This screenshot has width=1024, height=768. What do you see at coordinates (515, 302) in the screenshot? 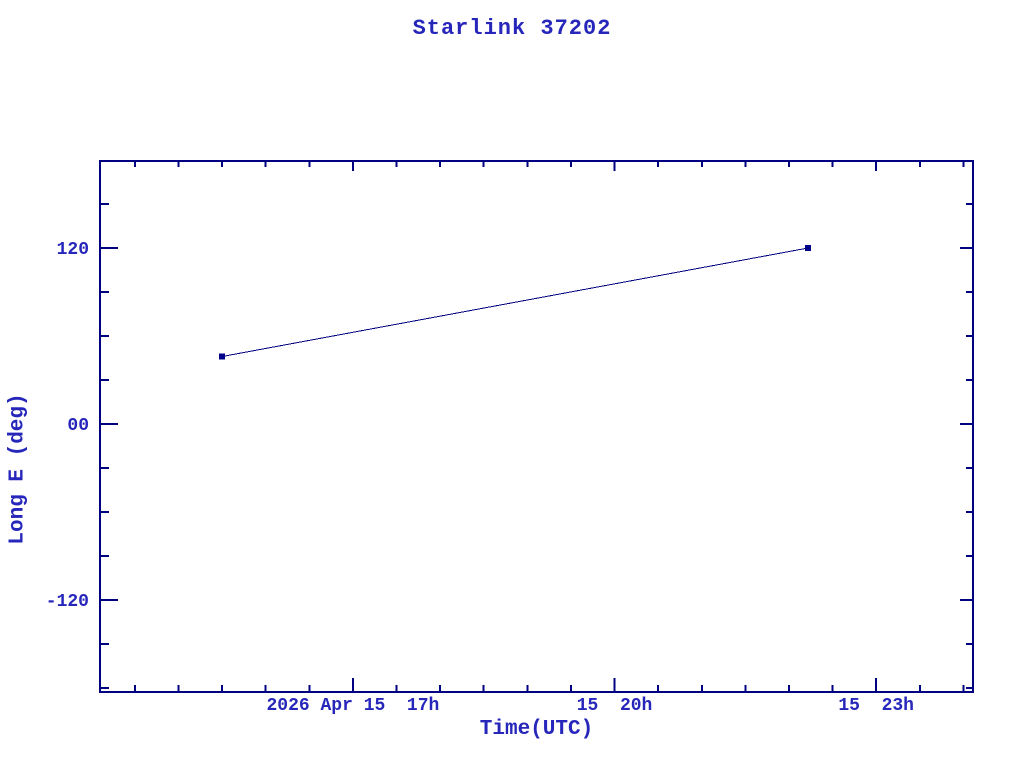
I see `series-line` at bounding box center [515, 302].